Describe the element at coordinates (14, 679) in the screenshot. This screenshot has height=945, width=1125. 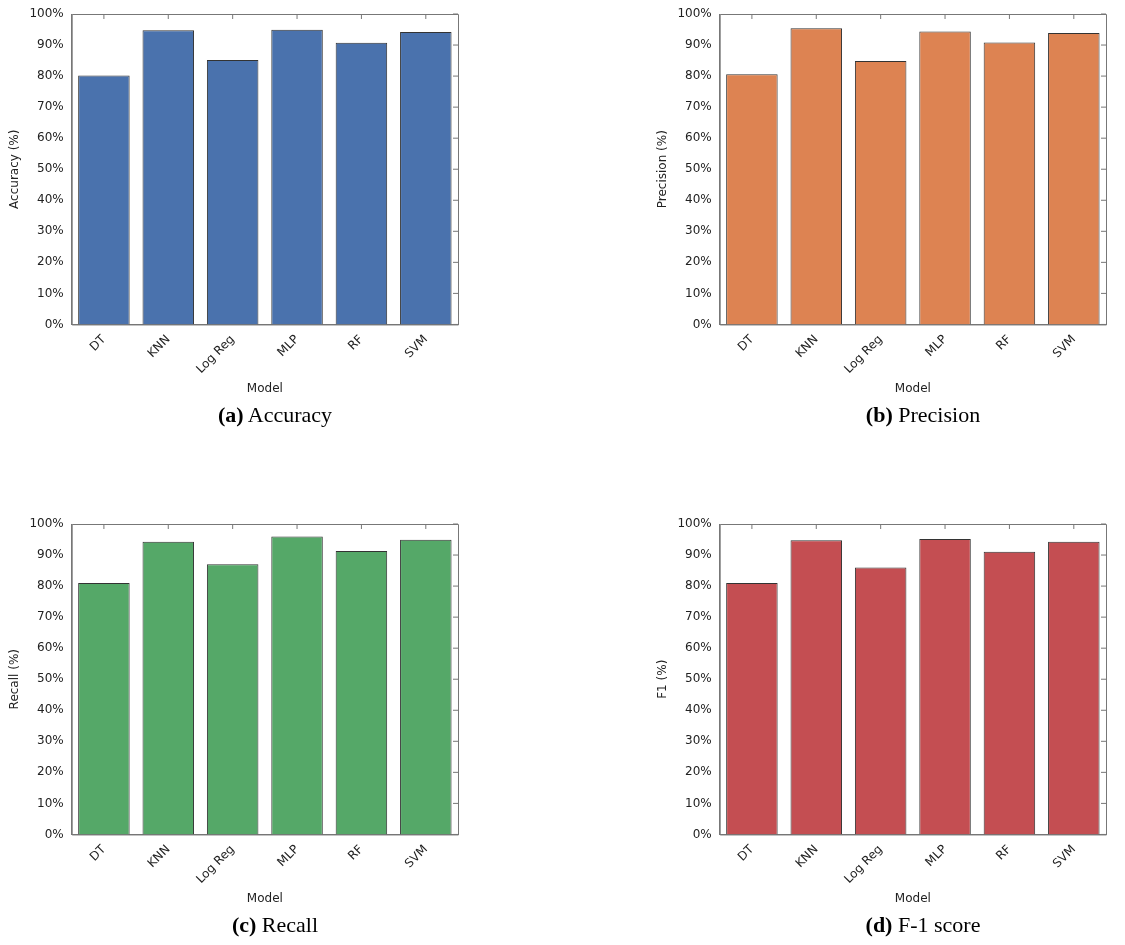
I see `y-axis-title: Recall (%)` at that location.